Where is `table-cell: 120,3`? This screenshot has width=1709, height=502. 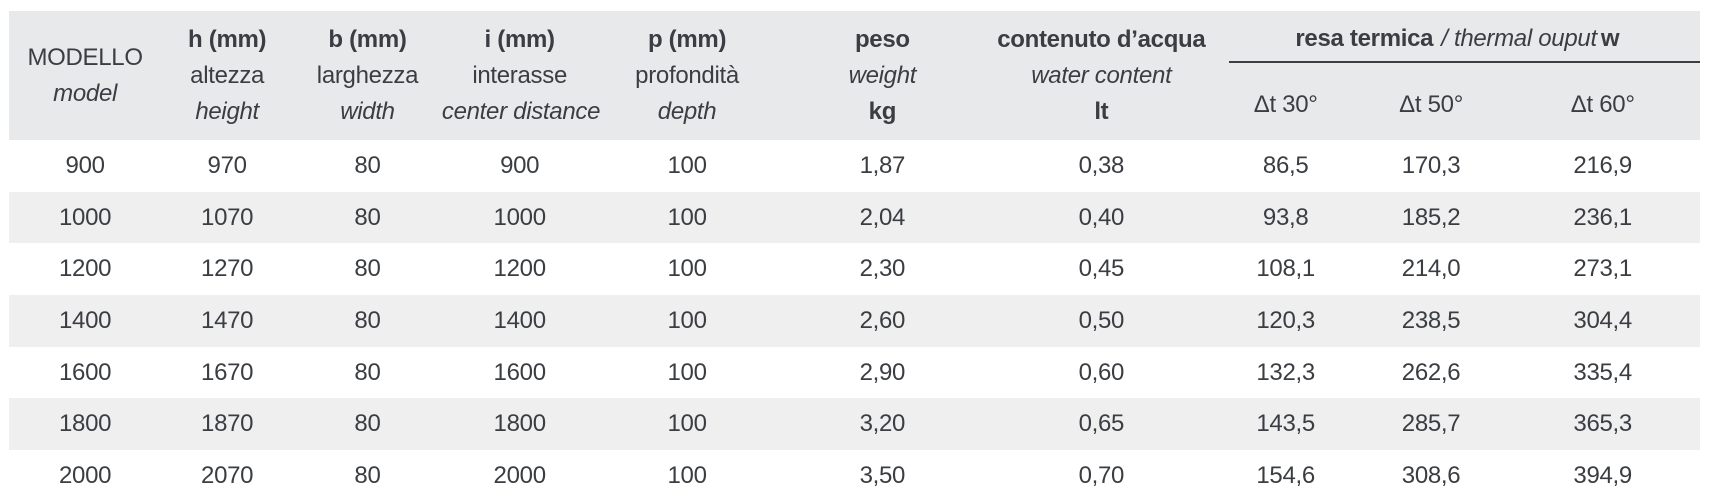
table-cell: 120,3 is located at coordinates (1285, 320).